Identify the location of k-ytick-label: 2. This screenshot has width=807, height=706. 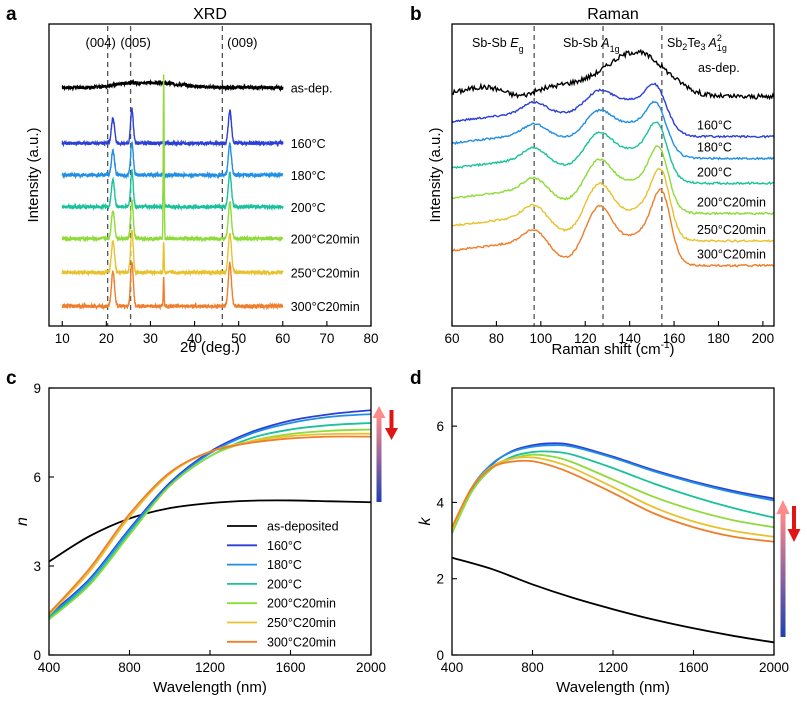
(440, 579).